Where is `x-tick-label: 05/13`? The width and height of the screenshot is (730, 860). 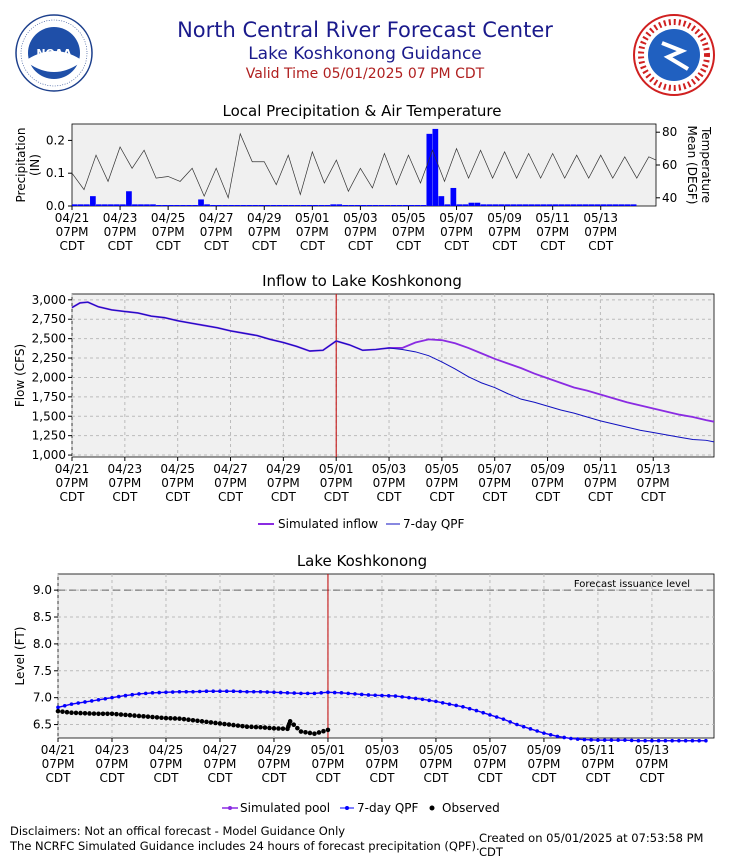 x-tick-label: 05/13 is located at coordinates (600, 218).